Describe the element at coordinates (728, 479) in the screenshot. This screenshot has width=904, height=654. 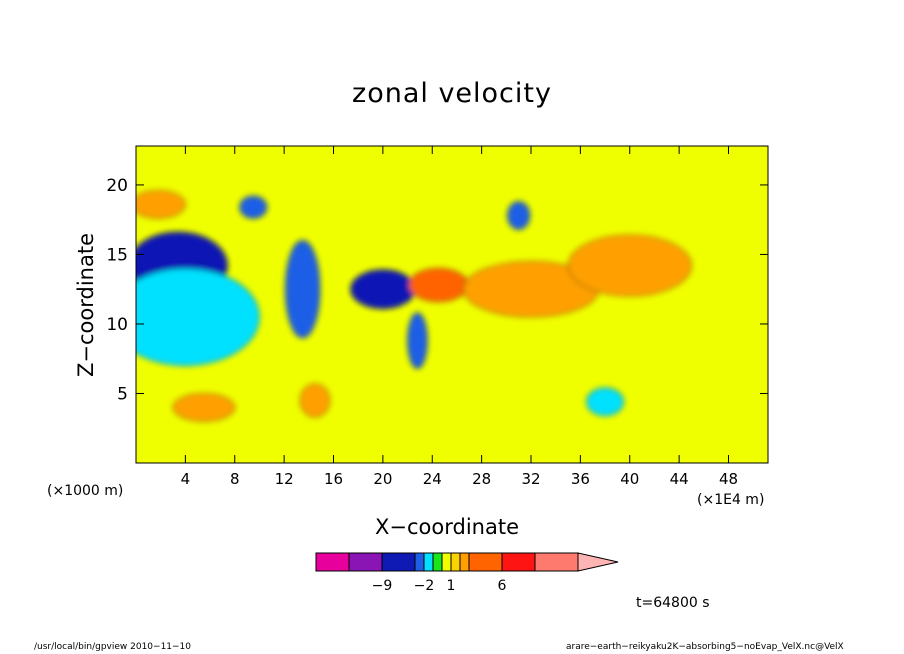
I see `x-tick-label-11: 48` at that location.